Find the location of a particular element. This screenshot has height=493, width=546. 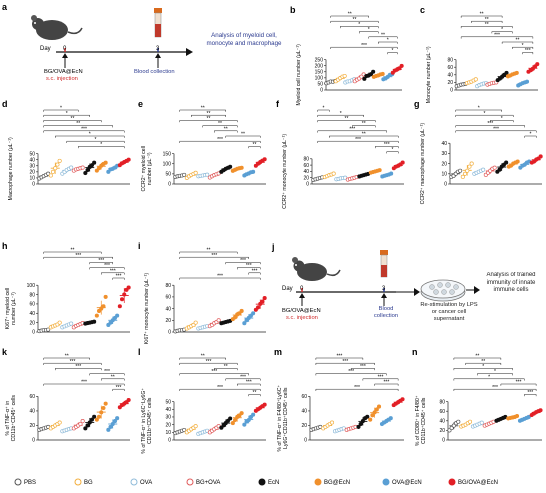

panel-label-e: e is located at coordinates (140, 104).